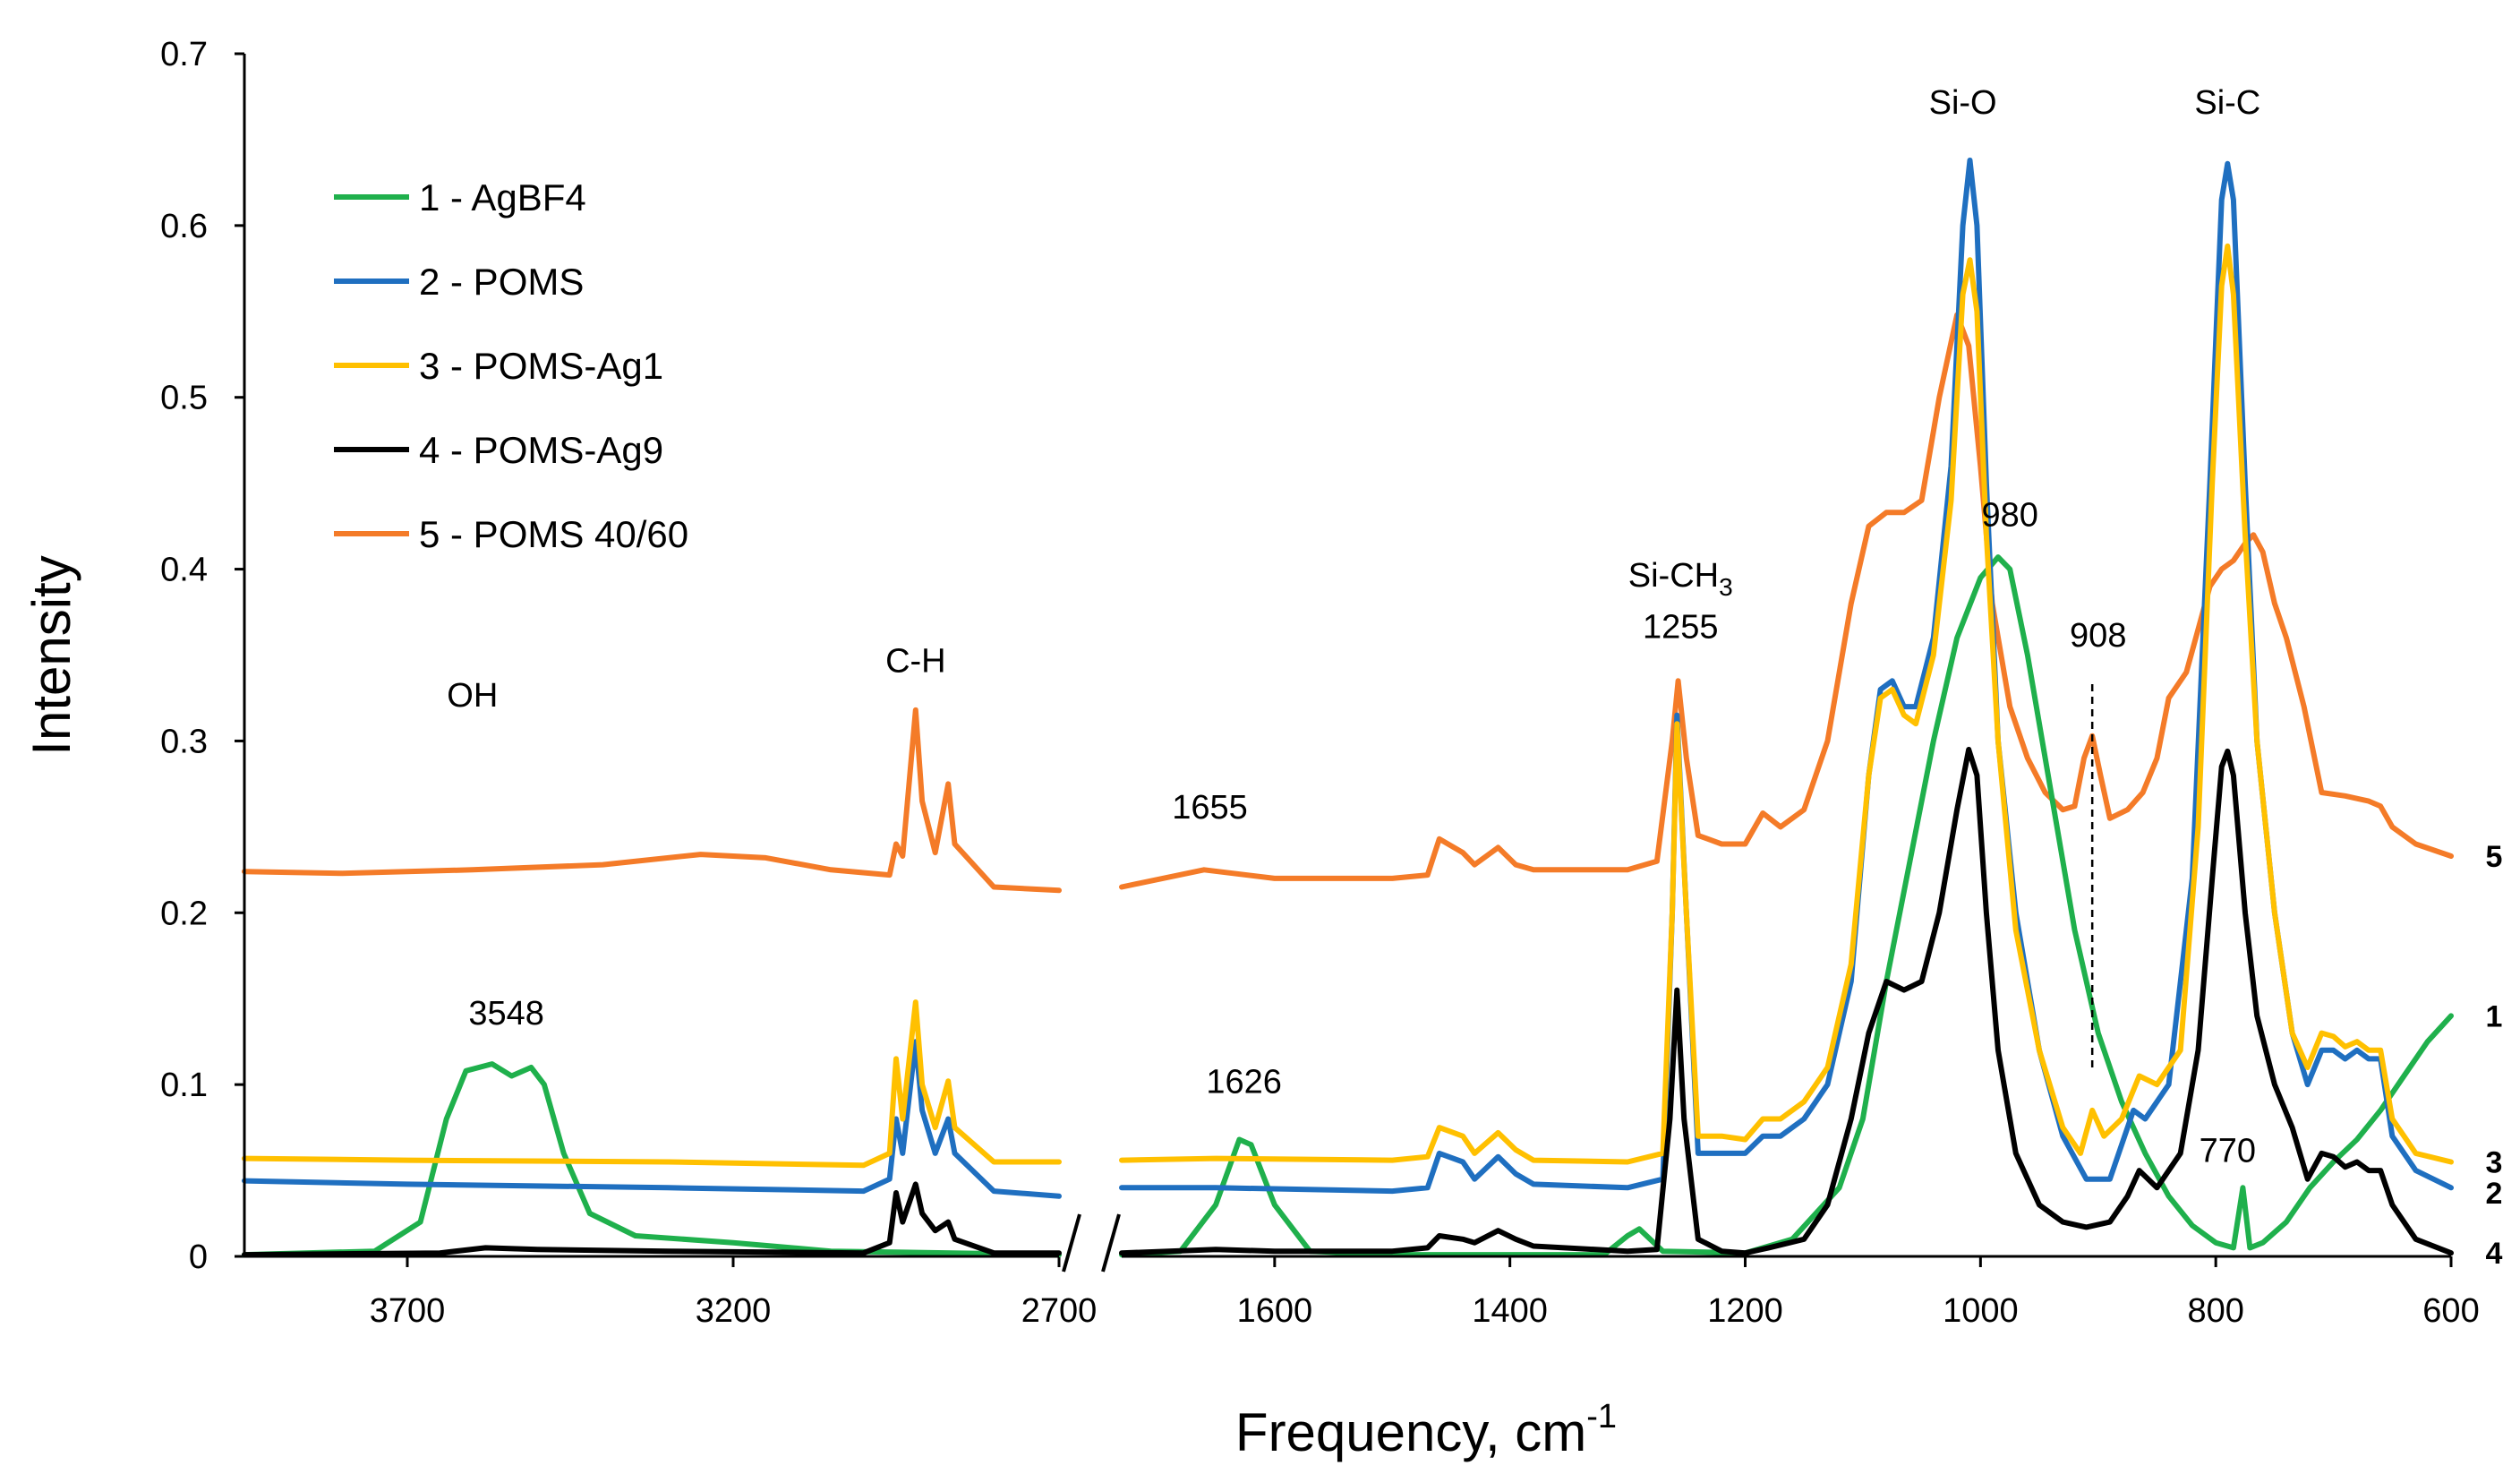 This screenshot has width=2520, height=1474. I want to click on annotation-label: Si-C, so click(2227, 103).